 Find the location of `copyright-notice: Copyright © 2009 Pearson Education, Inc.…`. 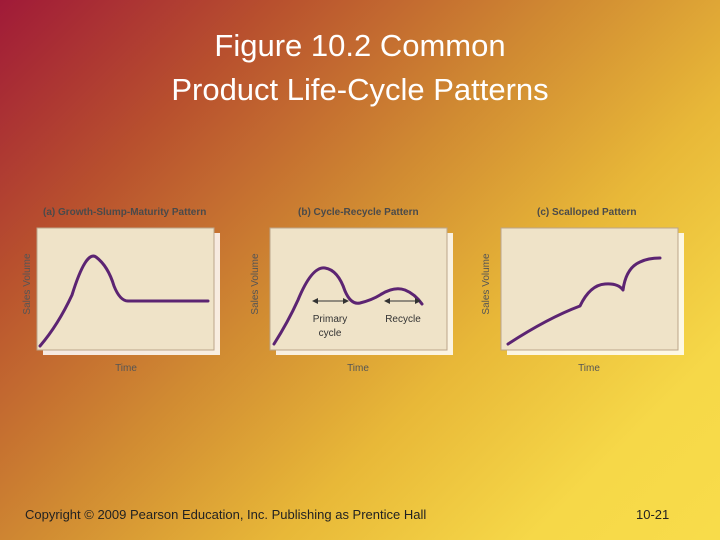

copyright-notice: Copyright © 2009 Pearson Education, Inc.… is located at coordinates (226, 514).